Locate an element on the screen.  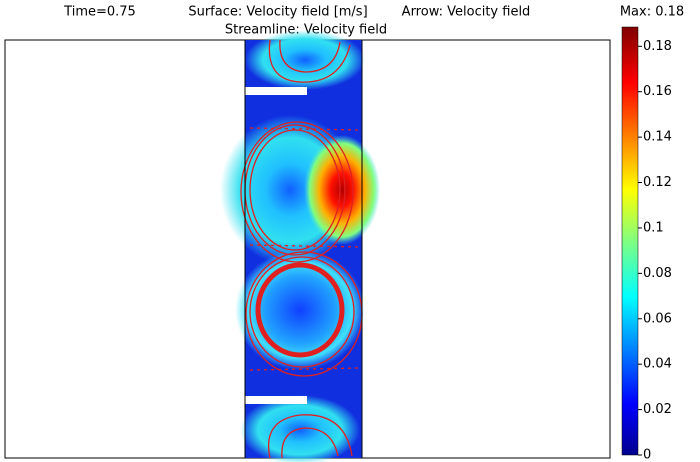
colorbar-tick-label: 0.08 is located at coordinates (657, 273).